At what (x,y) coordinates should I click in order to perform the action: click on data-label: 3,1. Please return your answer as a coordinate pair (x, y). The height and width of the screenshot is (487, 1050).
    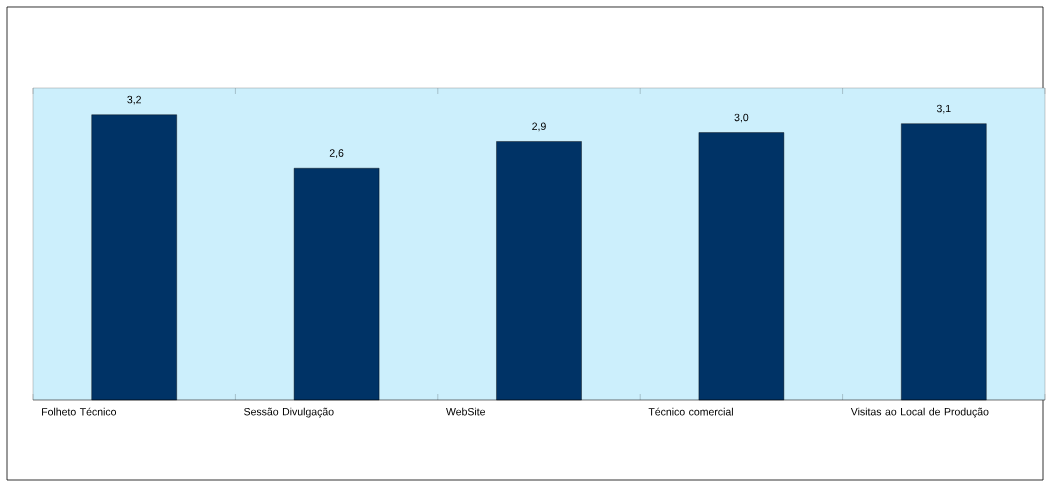
    Looking at the image, I should click on (943, 109).